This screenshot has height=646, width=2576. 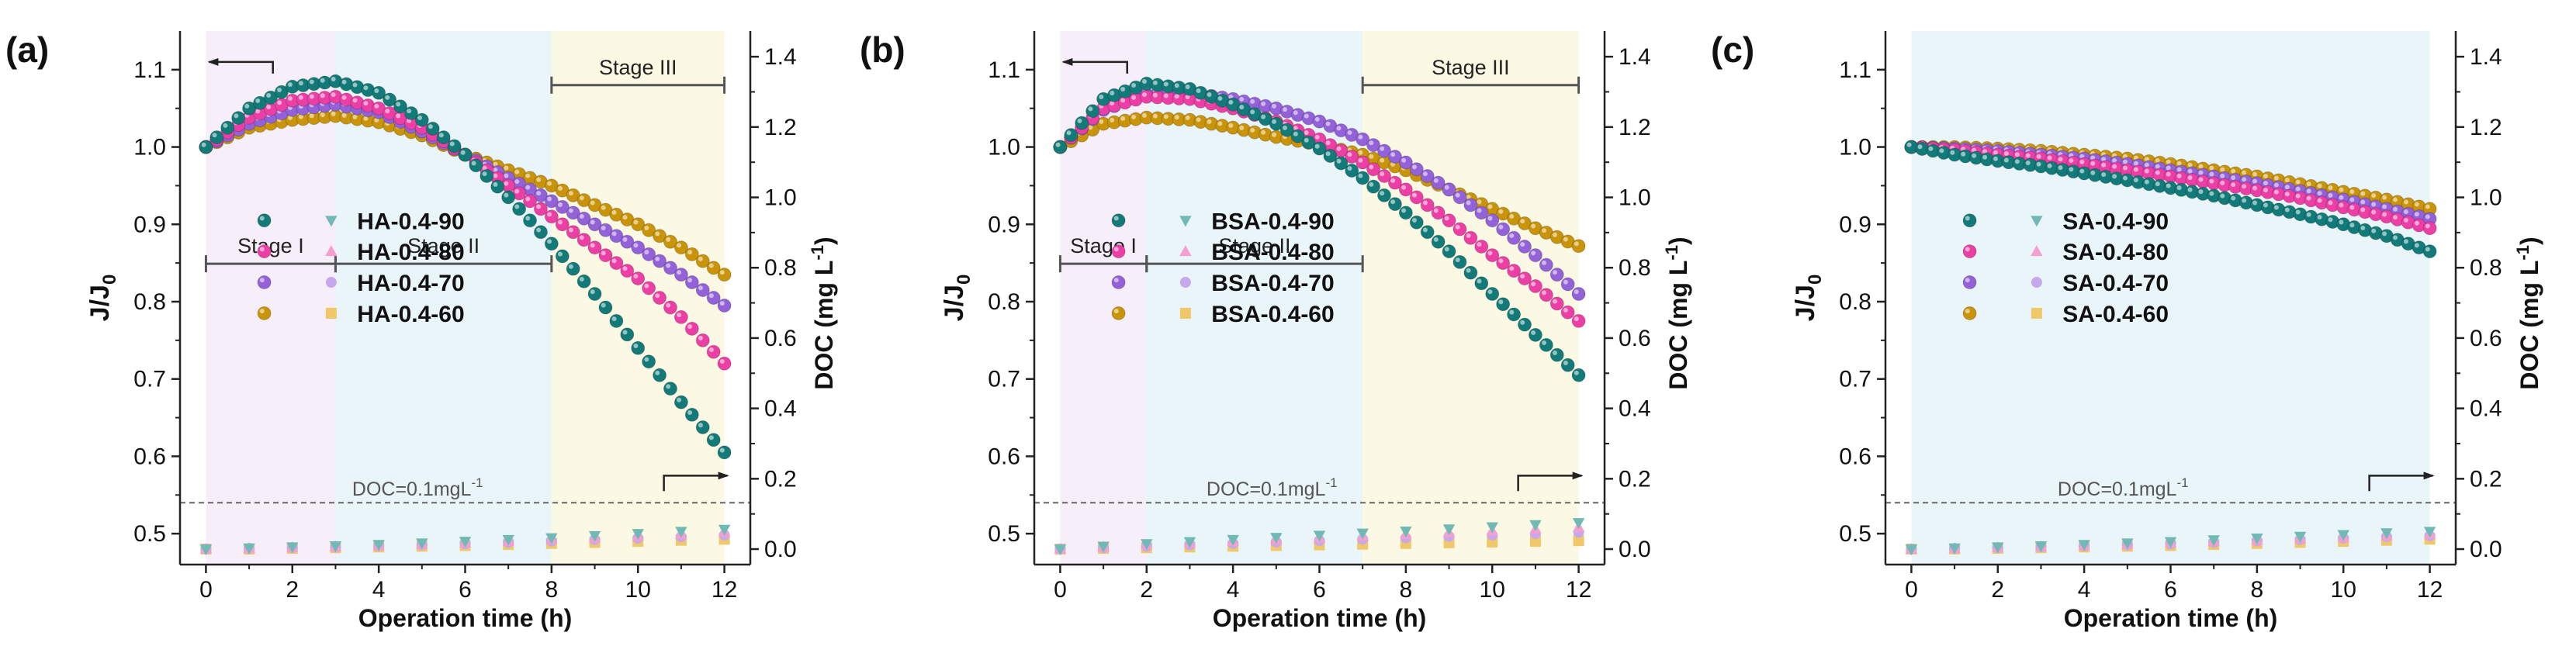 I want to click on right-y-tick-label: 0.2, so click(x=780, y=479).